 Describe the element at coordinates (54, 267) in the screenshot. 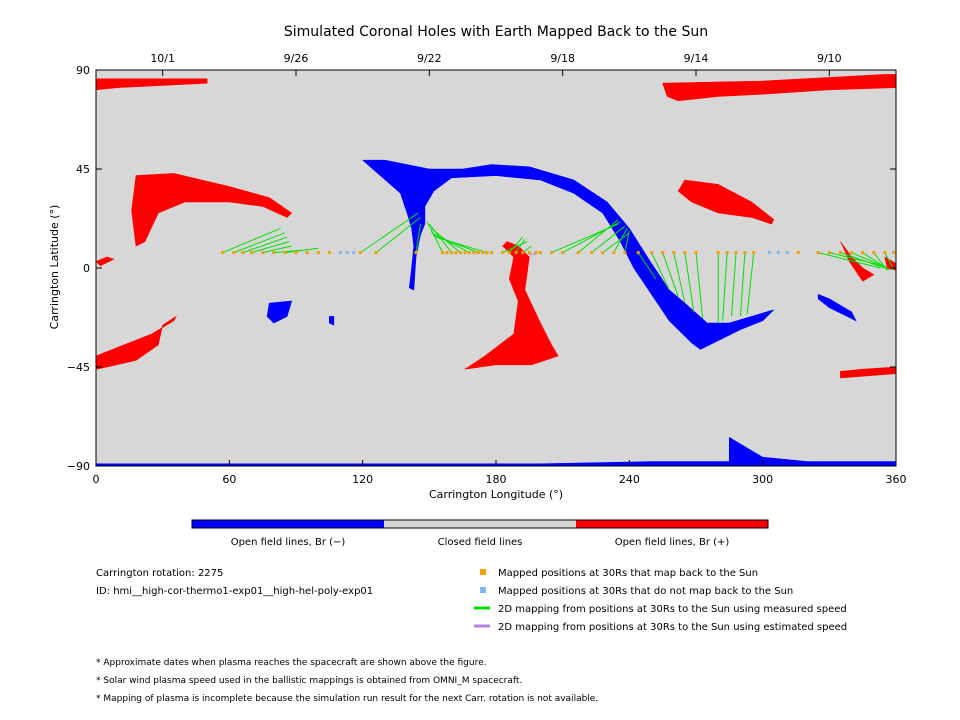

I see `y-axis-label: Carrington Latitude (°)` at that location.